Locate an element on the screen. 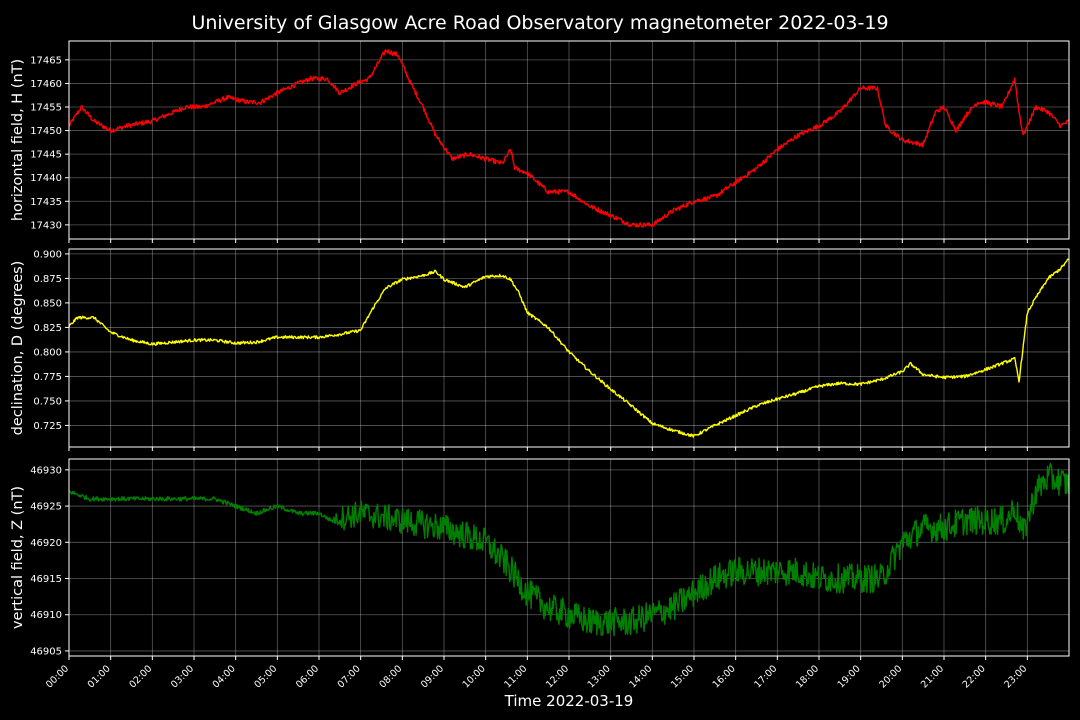  y-tick-label: 0.850 is located at coordinates (47, 303).